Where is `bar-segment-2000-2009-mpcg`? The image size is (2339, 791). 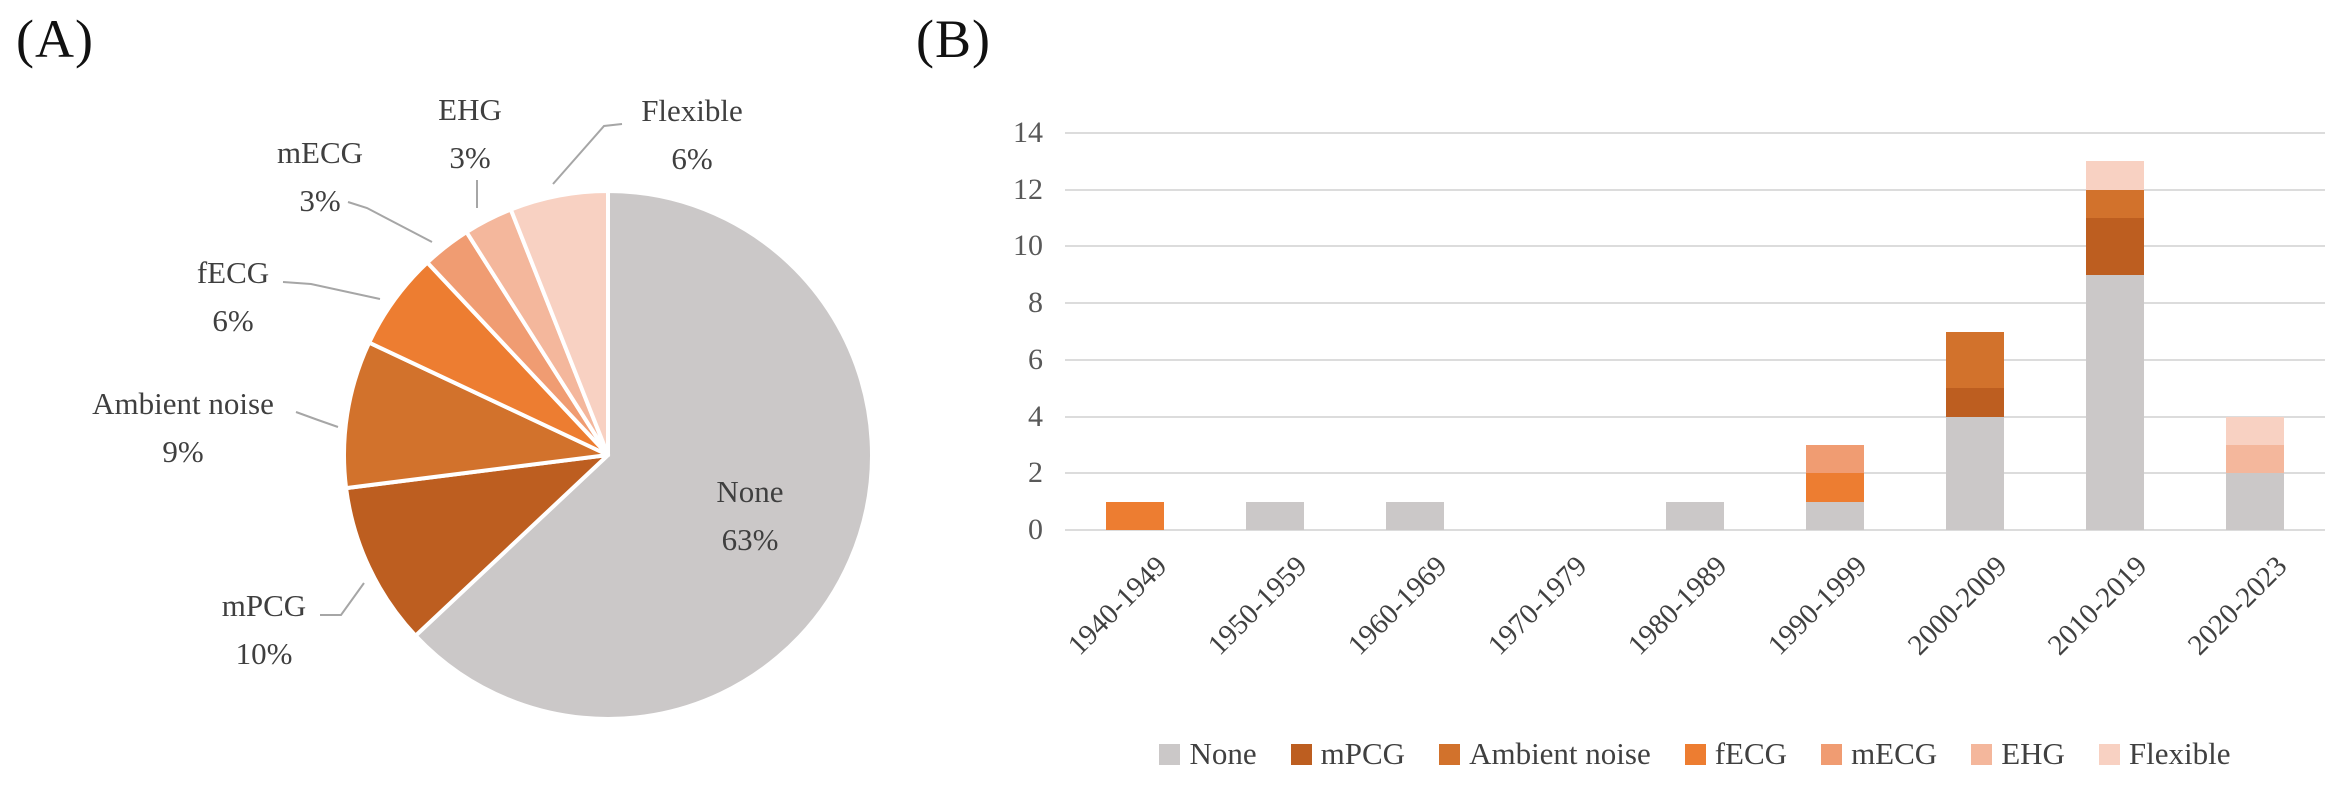
bar-segment-2000-2009-mpcg is located at coordinates (1975, 402).